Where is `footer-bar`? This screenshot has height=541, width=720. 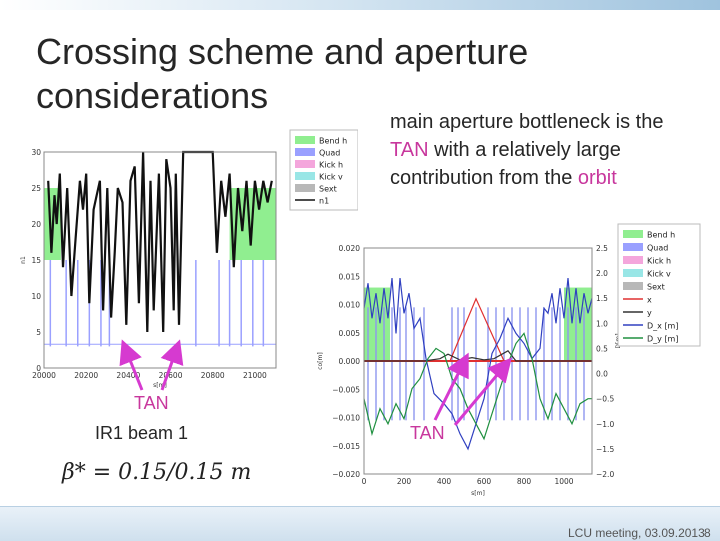 footer-bar is located at coordinates (360, 523).